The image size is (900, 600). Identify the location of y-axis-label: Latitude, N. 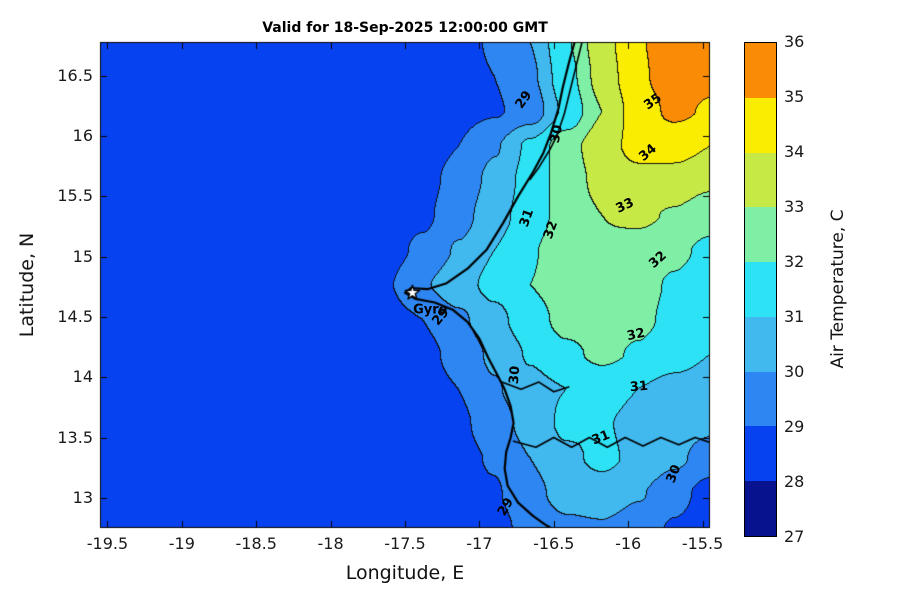
(27, 285).